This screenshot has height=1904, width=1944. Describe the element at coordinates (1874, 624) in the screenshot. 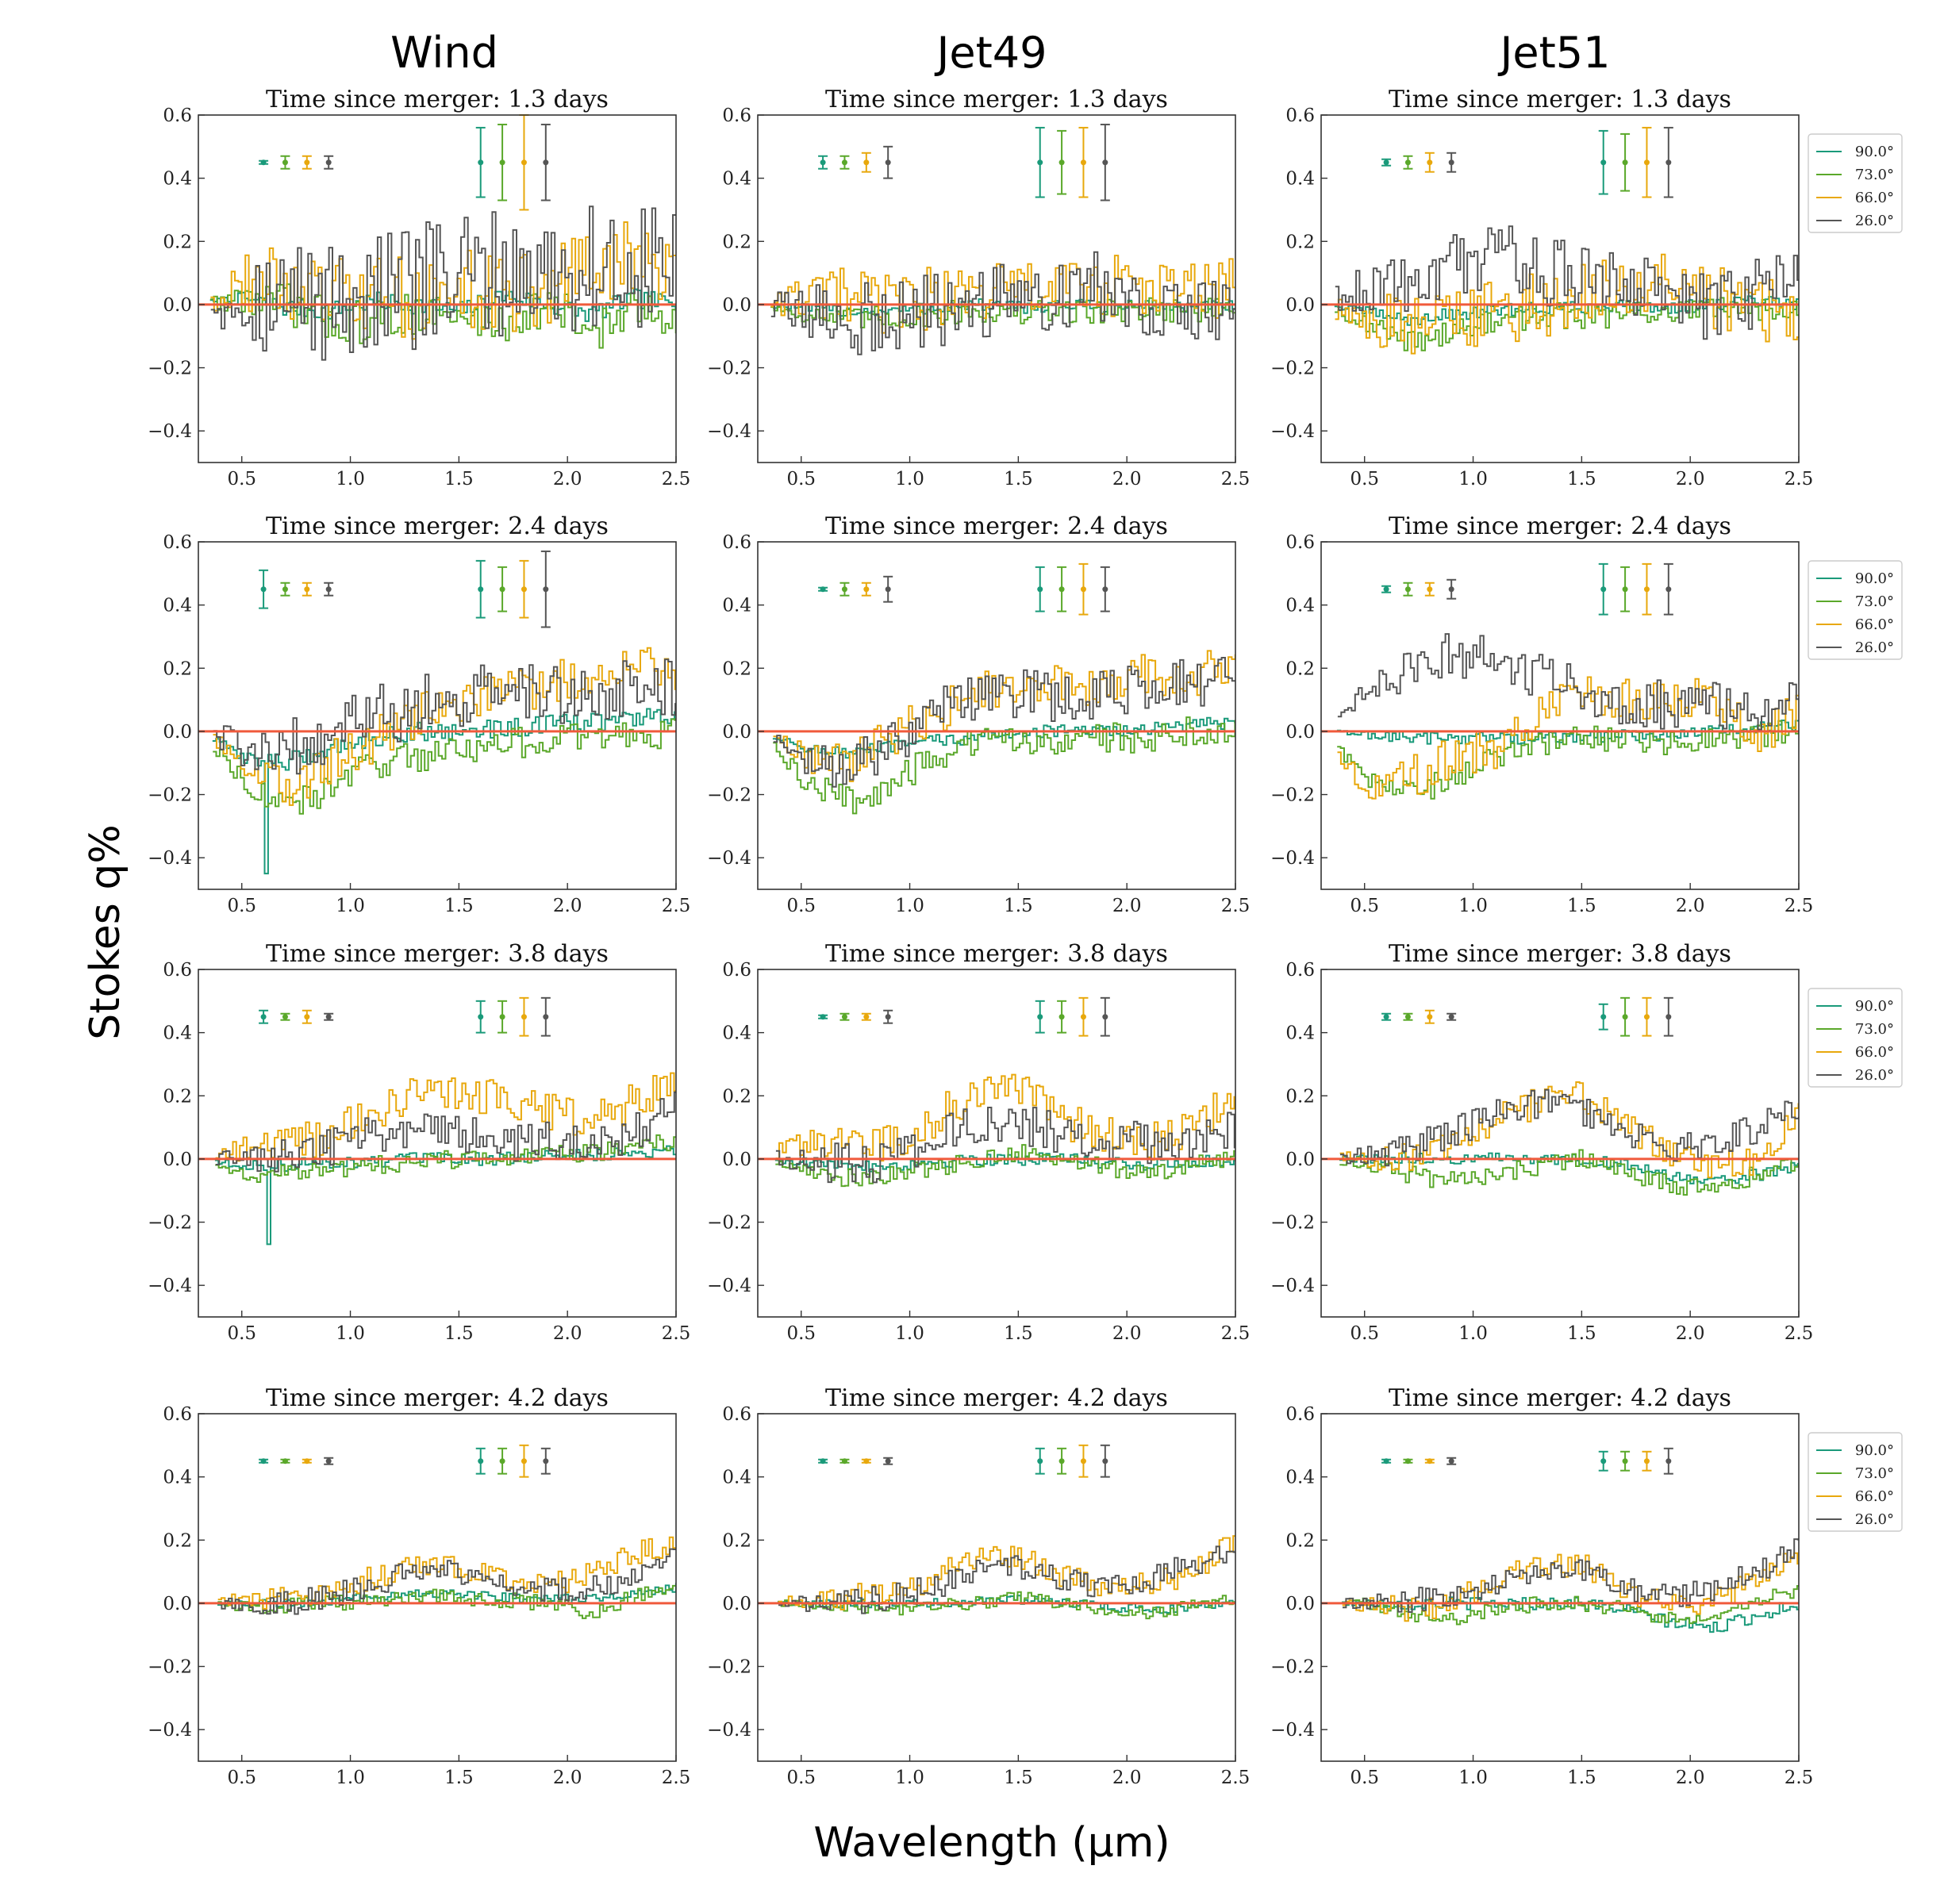

I see `legend-label: 66.0°` at that location.